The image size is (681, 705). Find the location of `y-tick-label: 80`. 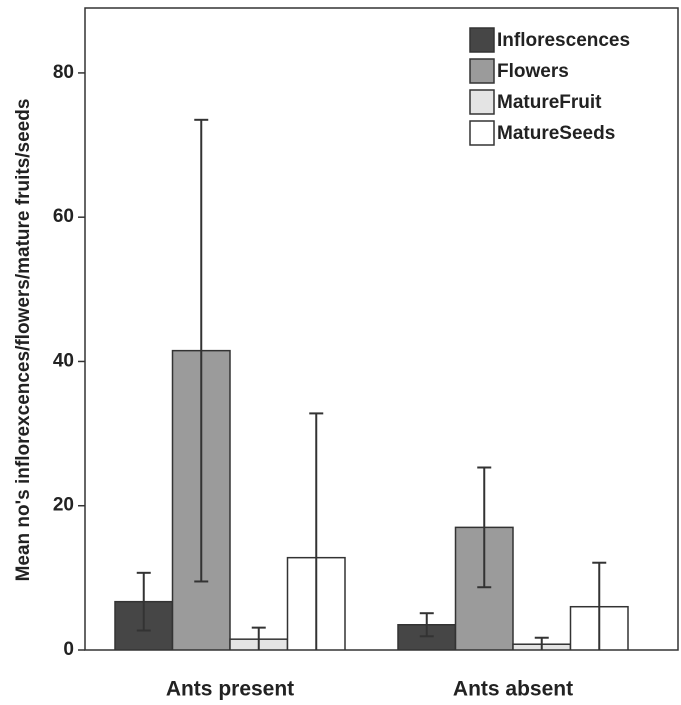

y-tick-label: 80 is located at coordinates (63, 72).